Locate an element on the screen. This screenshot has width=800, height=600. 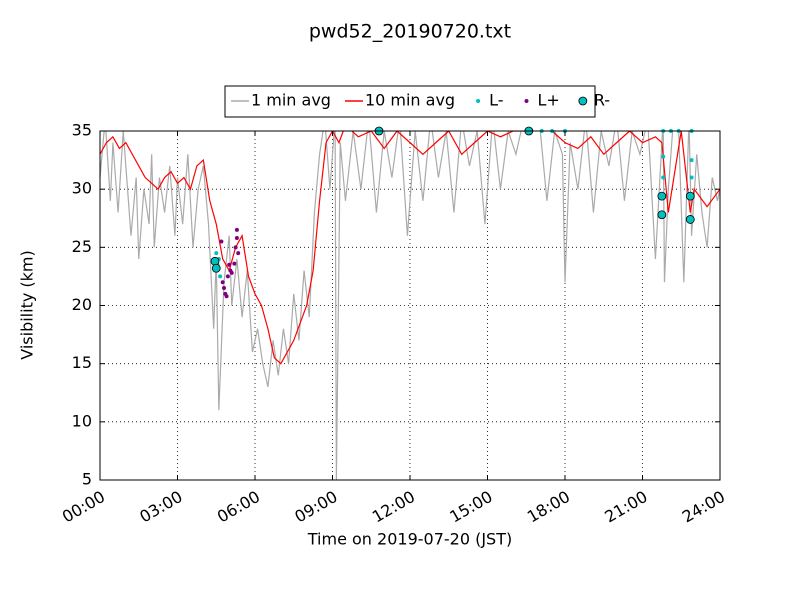
y-tick-label: 30 is located at coordinates (82, 188).